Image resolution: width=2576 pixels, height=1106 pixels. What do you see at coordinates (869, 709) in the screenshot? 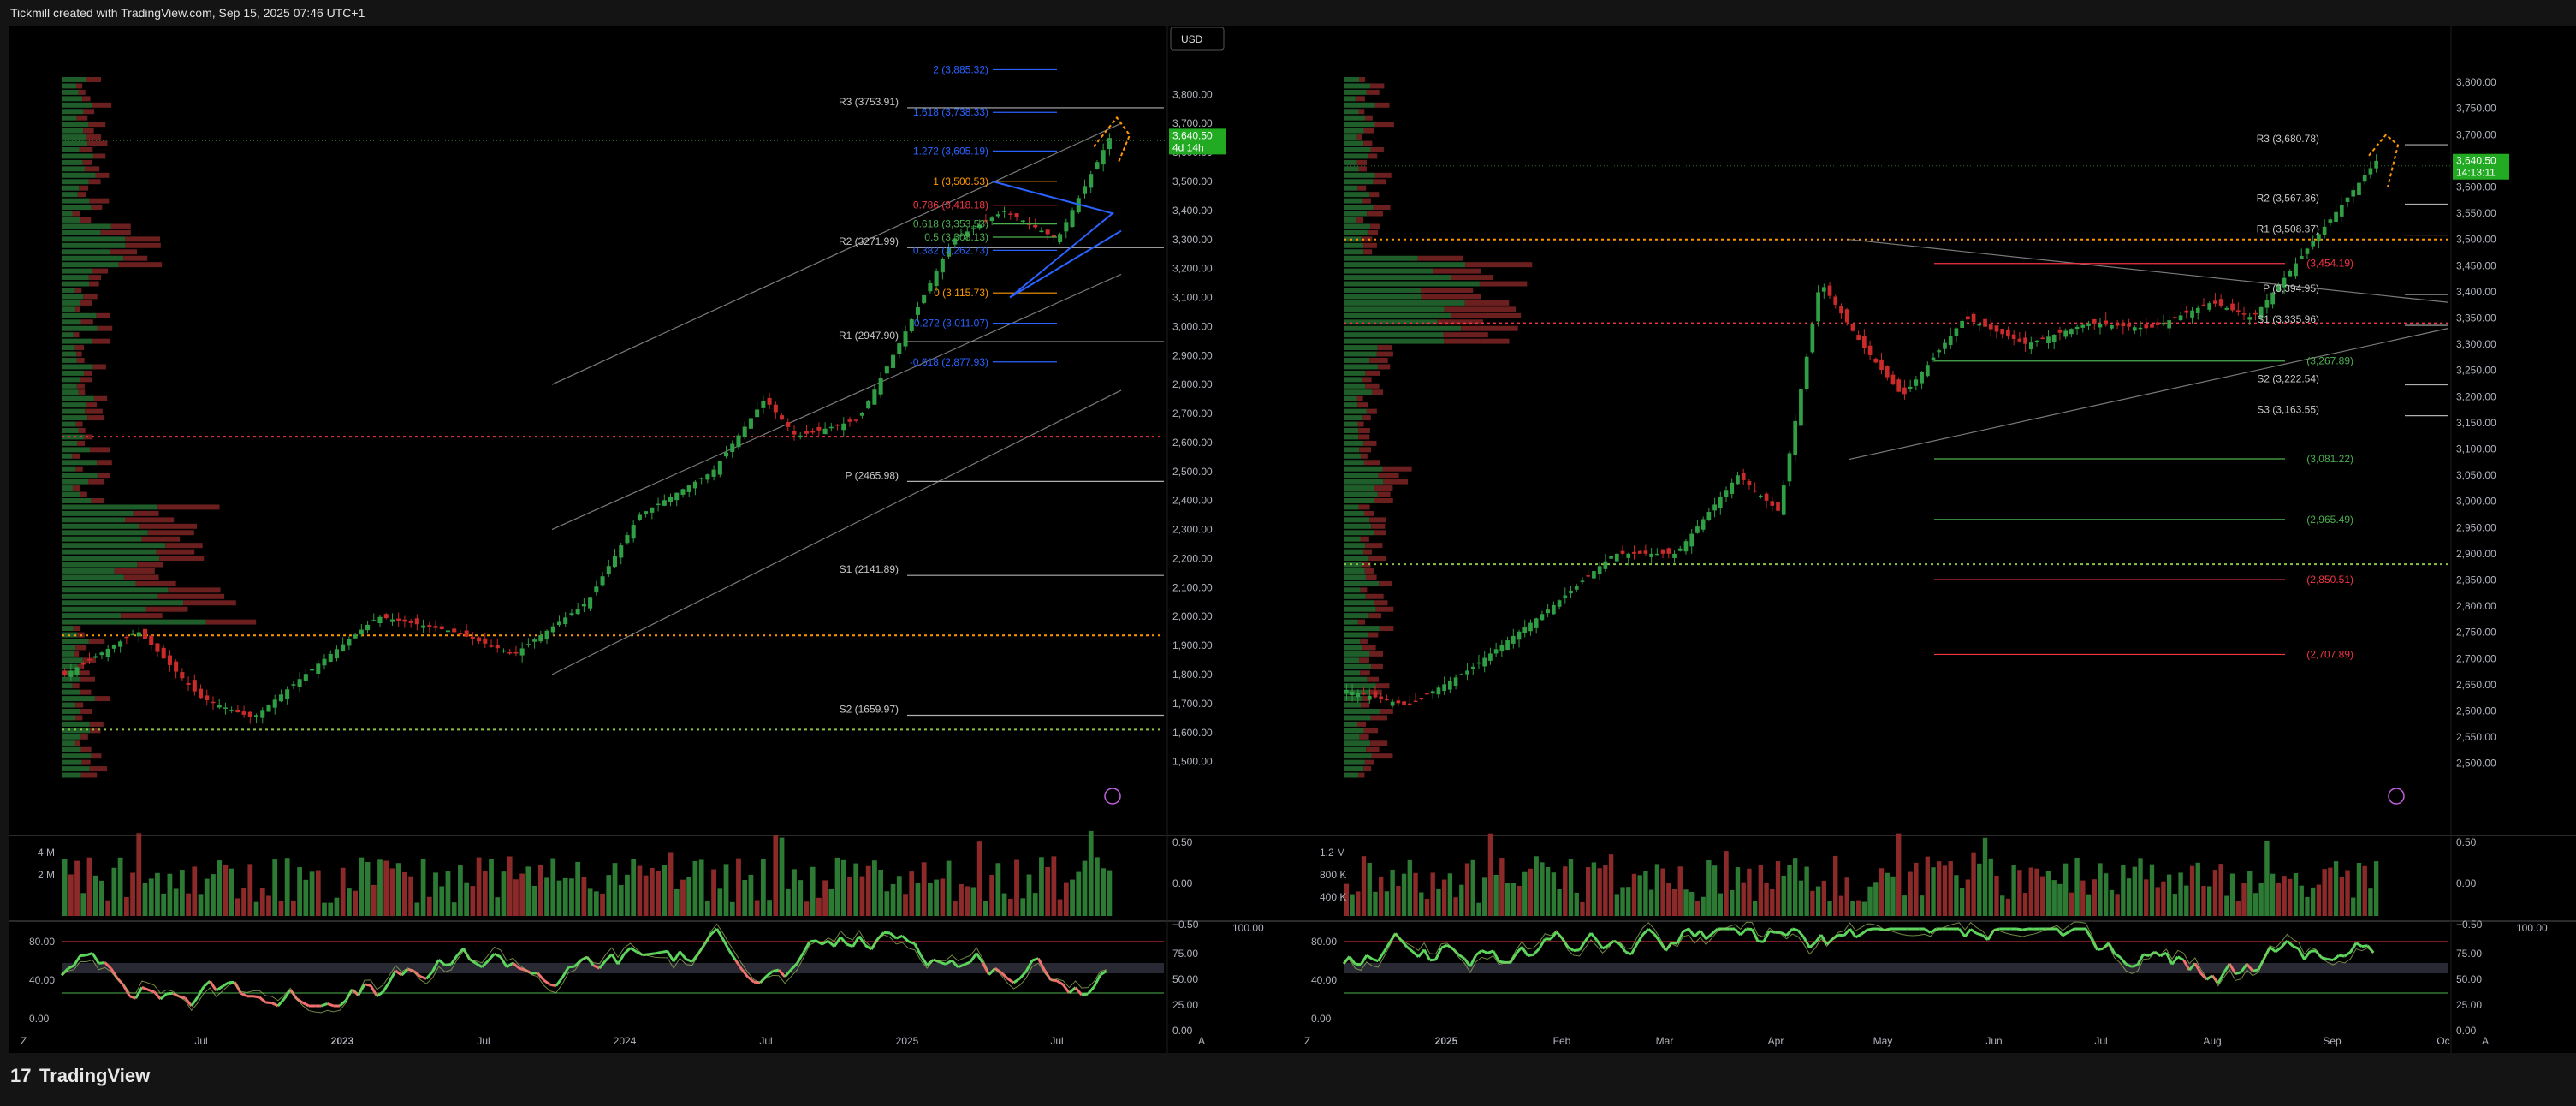
I see `pivot-level-label: S2 (1659.97)` at bounding box center [869, 709].